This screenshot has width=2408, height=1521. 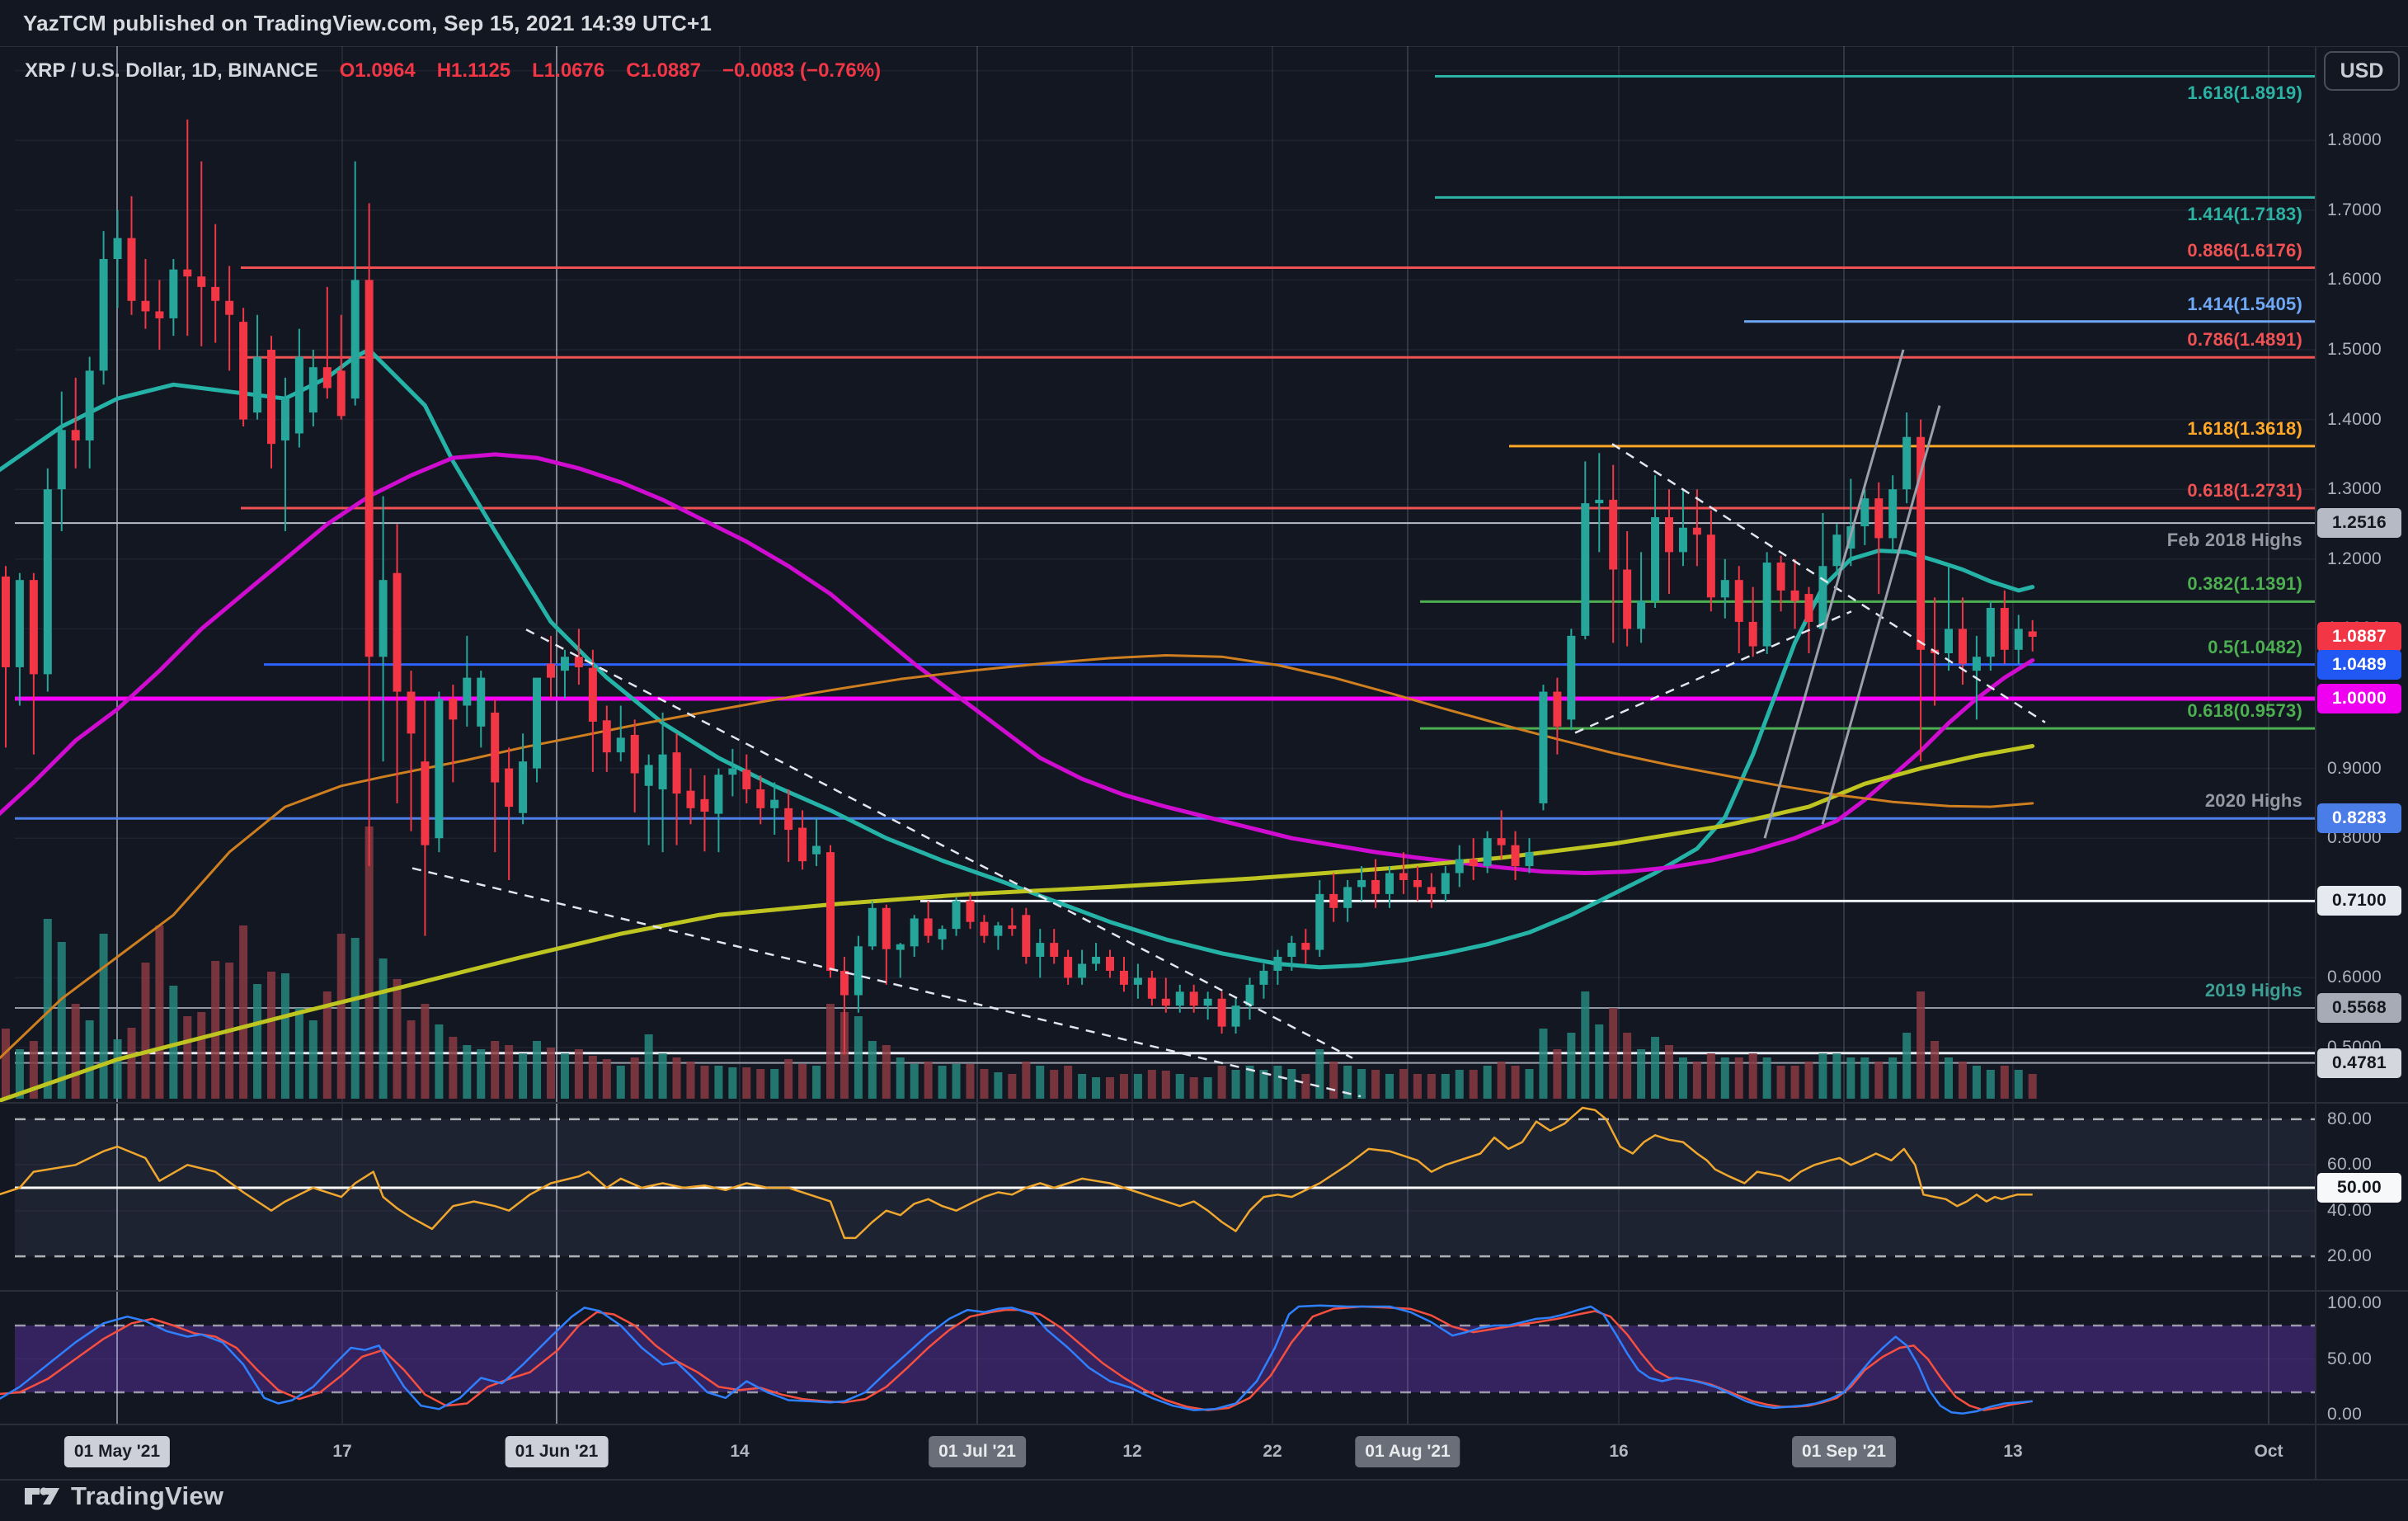 I want to click on level-label-0-886-1-6176-: 0.886(1.6176), so click(x=2245, y=250).